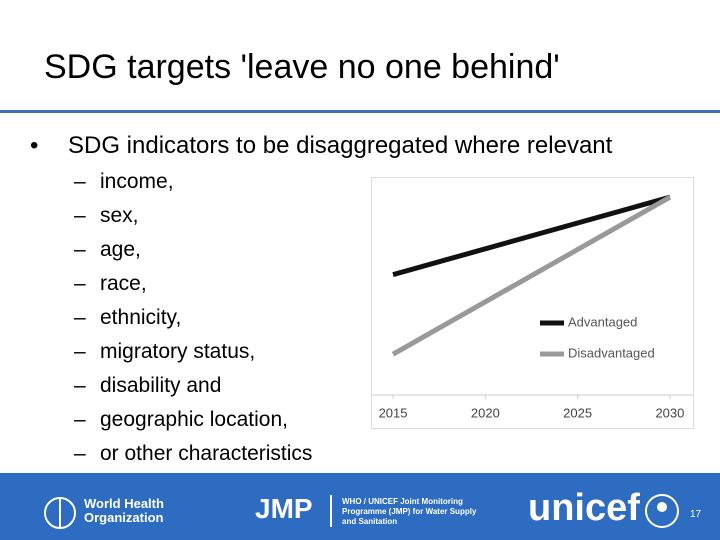 The width and height of the screenshot is (720, 540). I want to click on sub-bullet: – sex,, so click(106, 216).